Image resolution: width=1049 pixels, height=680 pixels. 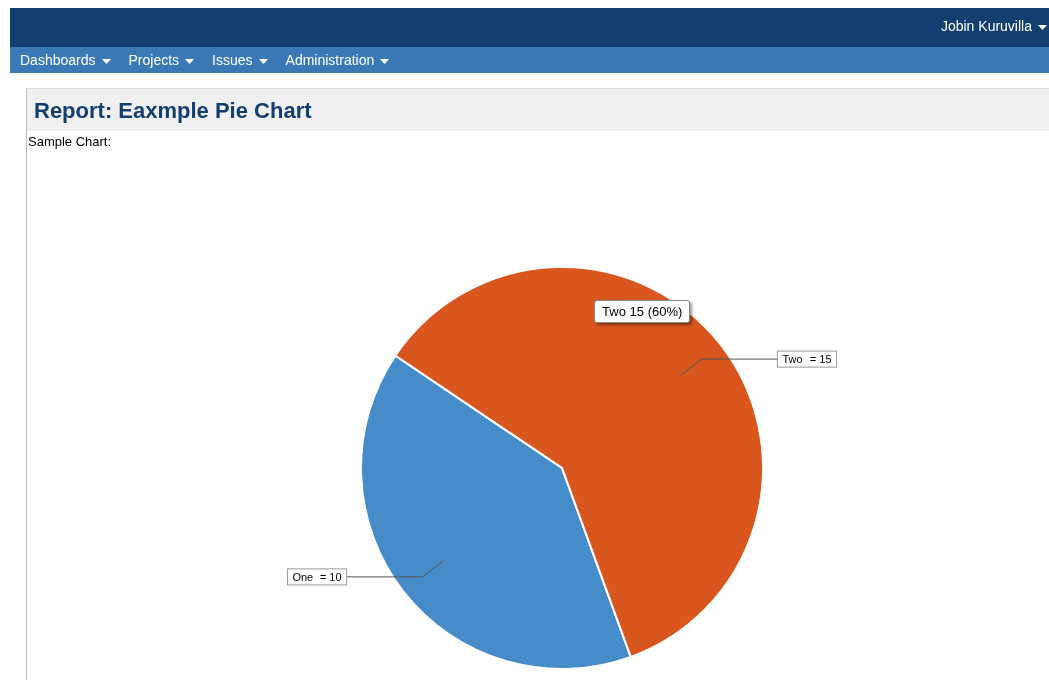 What do you see at coordinates (330, 576) in the screenshot?
I see `data-label: = 10` at bounding box center [330, 576].